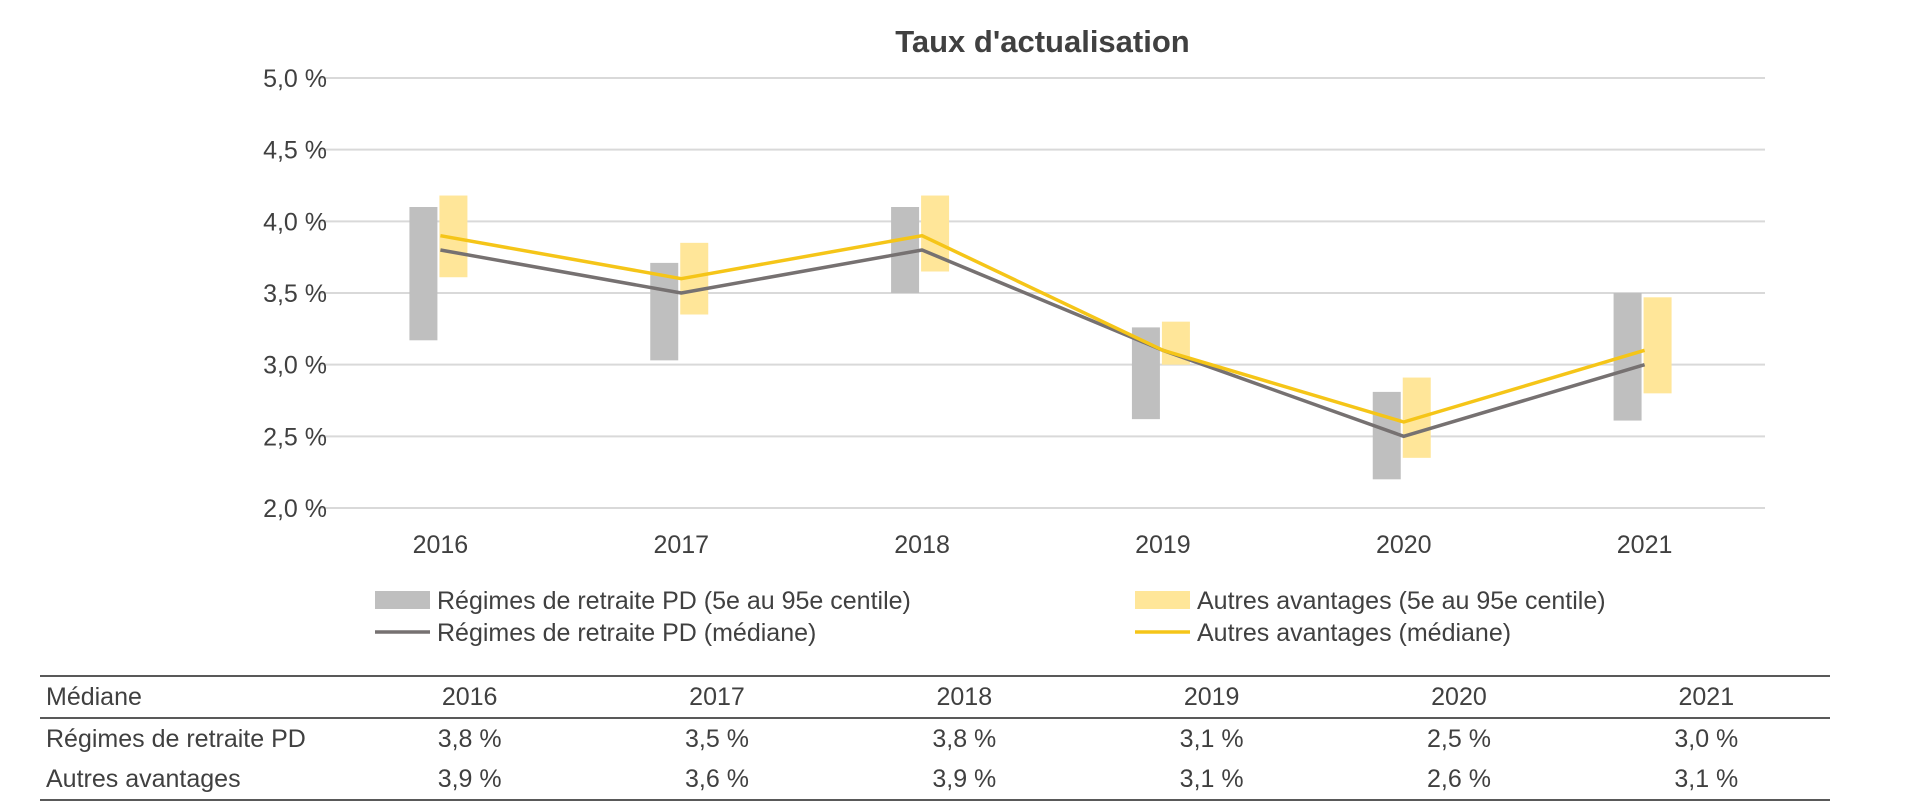 This screenshot has width=1932, height=809. What do you see at coordinates (469, 696) in the screenshot?
I see `table-year-header: 2016` at bounding box center [469, 696].